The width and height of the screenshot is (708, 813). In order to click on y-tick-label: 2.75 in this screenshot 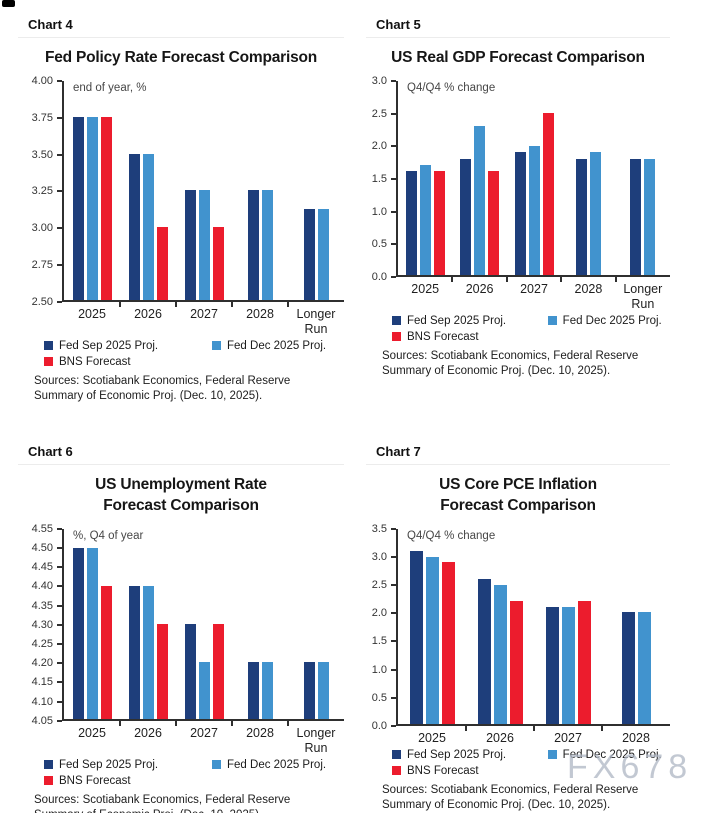, I will do `click(42, 265)`.